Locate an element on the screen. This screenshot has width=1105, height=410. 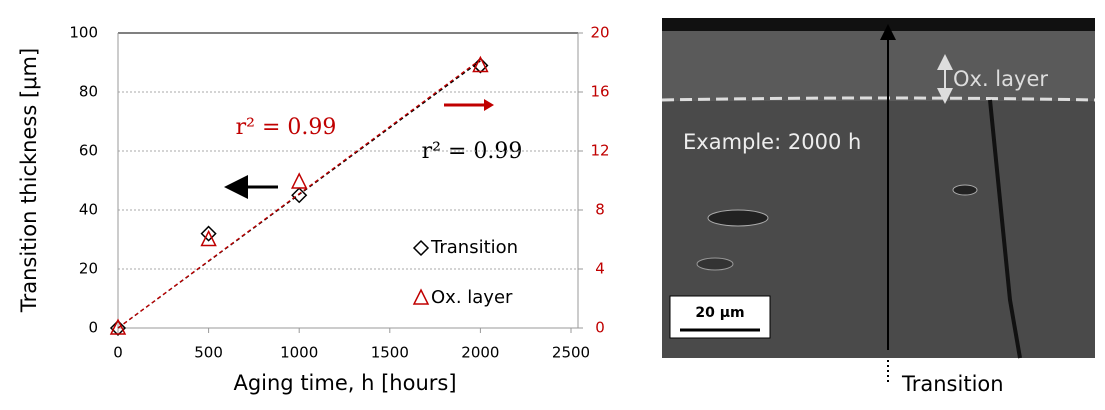
oxide-region is located at coordinates (878, 66).